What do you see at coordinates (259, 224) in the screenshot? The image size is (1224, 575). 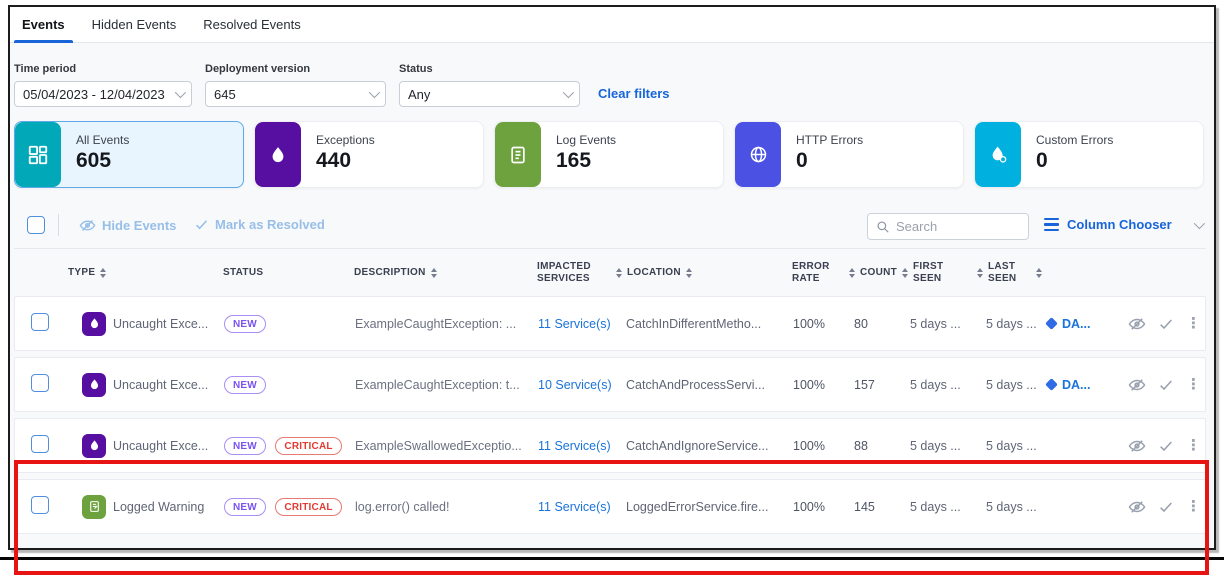 I see `mark-resolved-button: Mark as Resolved` at bounding box center [259, 224].